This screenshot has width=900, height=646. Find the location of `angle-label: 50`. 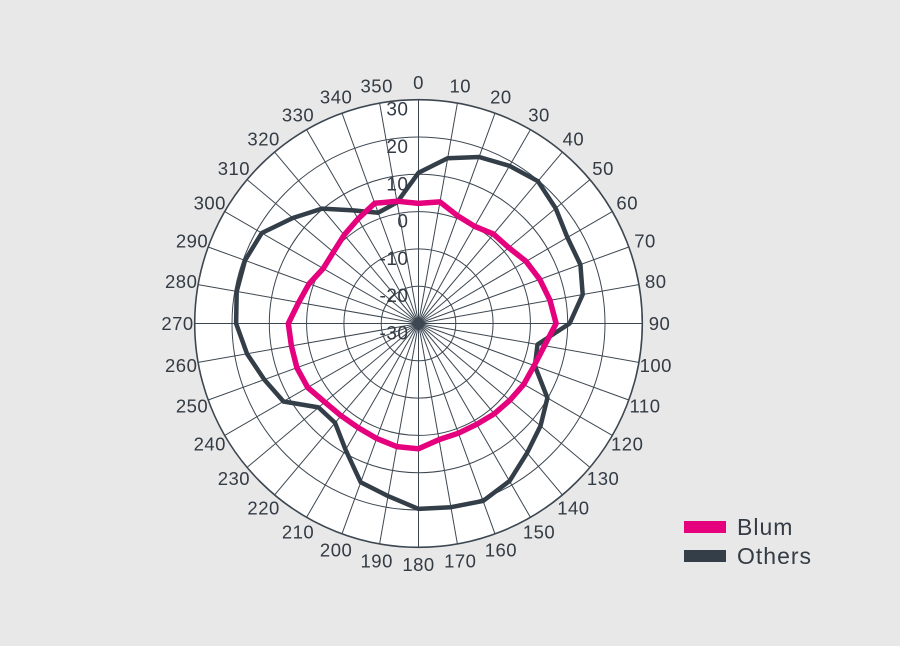

angle-label: 50 is located at coordinates (603, 168).